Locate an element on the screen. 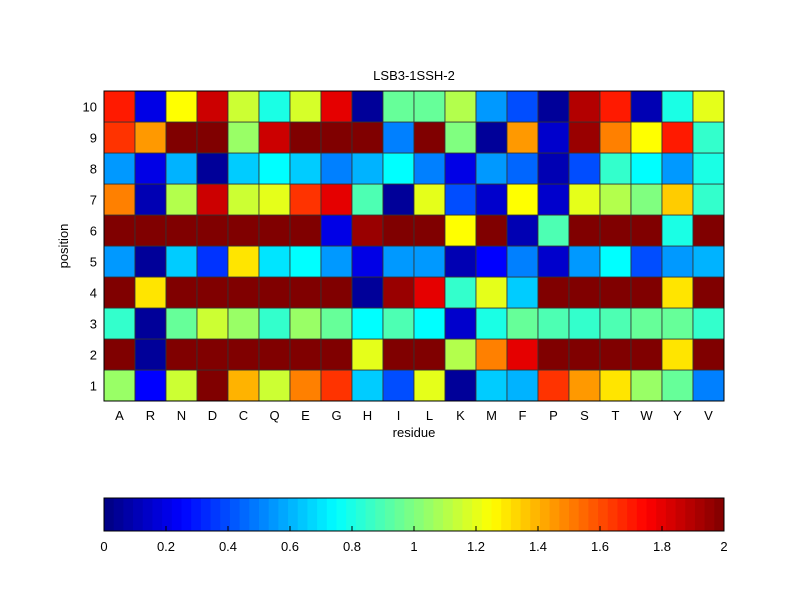  x-tick-label: P is located at coordinates (553, 415).